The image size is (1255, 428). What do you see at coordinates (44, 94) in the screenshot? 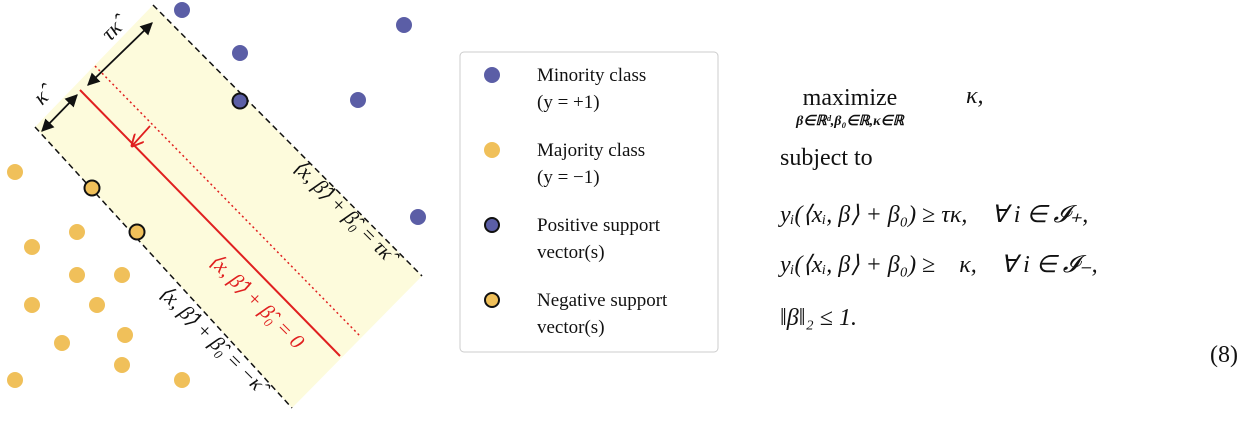
I see `kappa-label: κ̂` at bounding box center [44, 94].